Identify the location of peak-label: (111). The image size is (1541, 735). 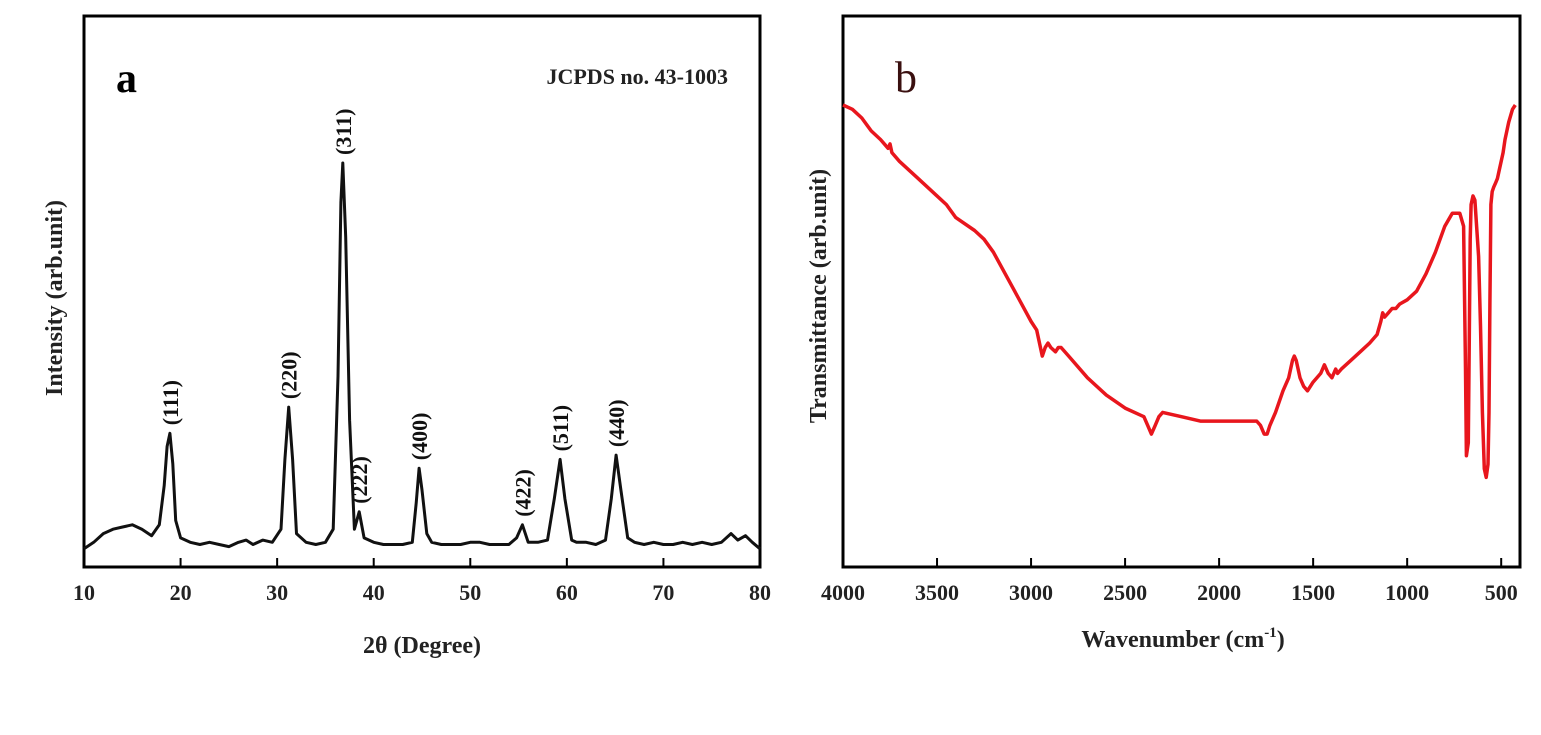
(170, 402).